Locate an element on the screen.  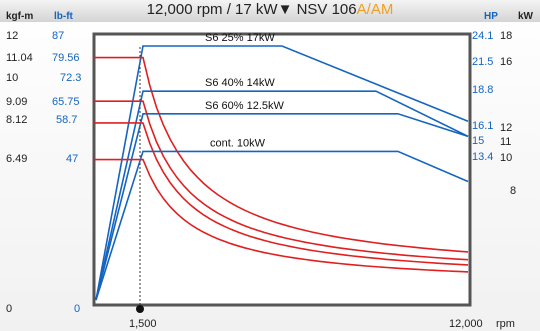
kgfm-tick: 12 is located at coordinates (12, 36).